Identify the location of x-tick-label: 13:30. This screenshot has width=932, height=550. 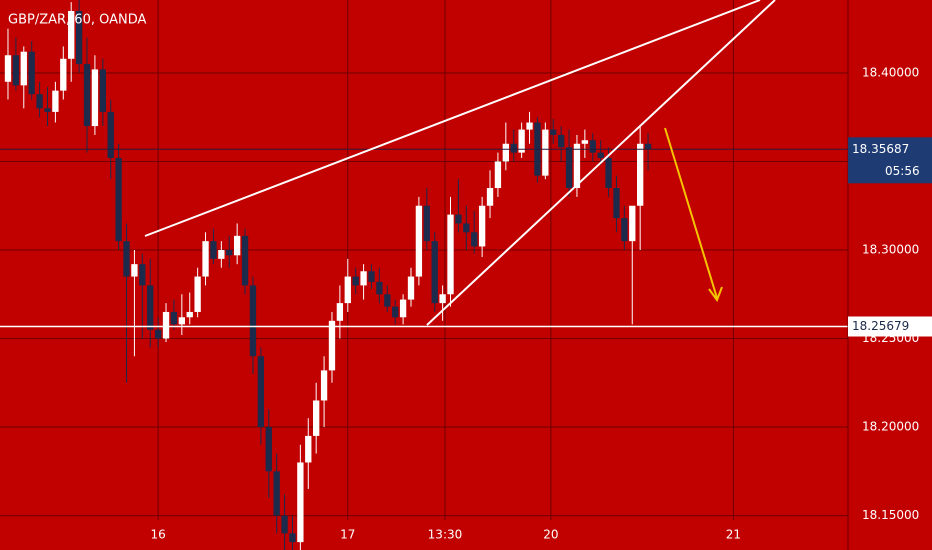
(445, 535).